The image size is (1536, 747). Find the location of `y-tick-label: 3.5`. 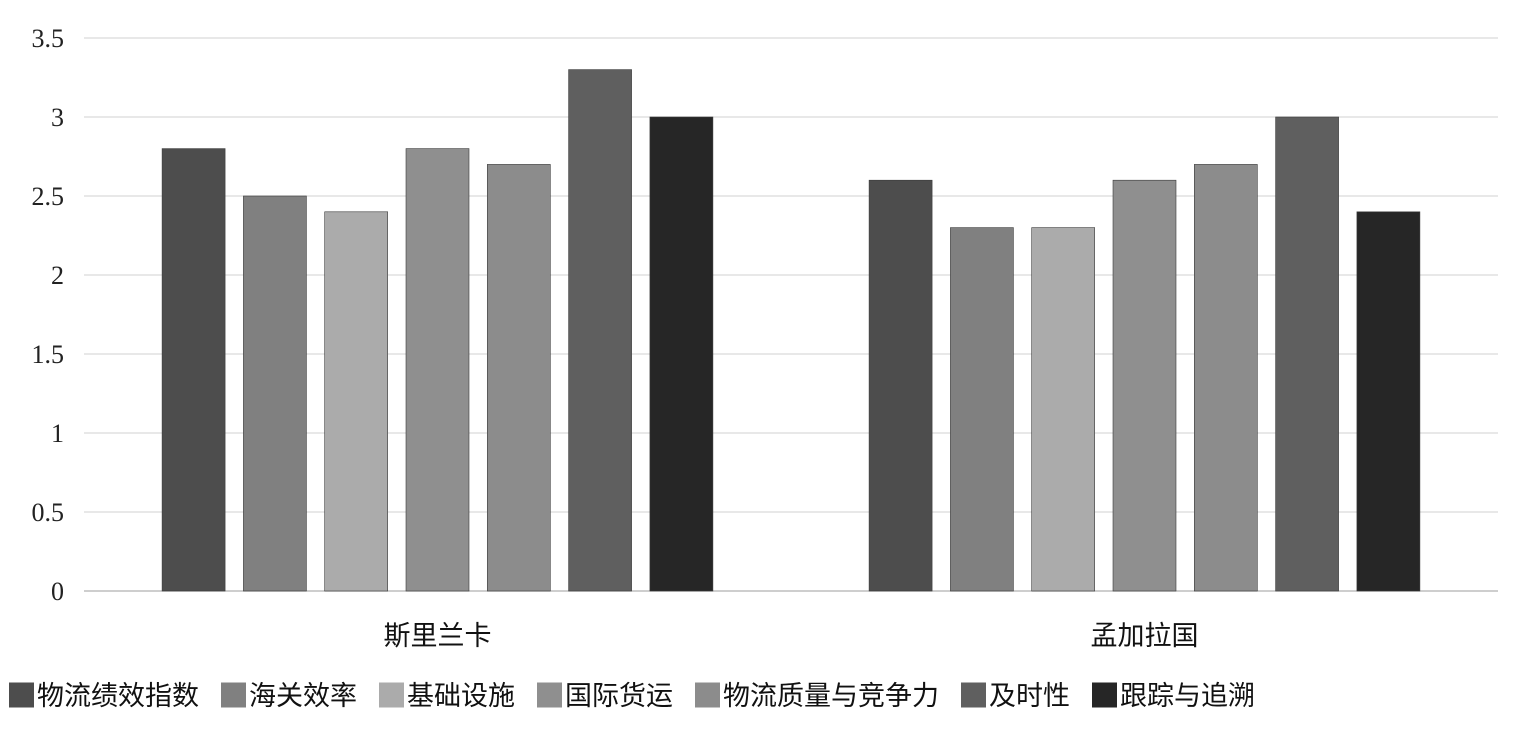

y-tick-label: 3.5 is located at coordinates (48, 38).